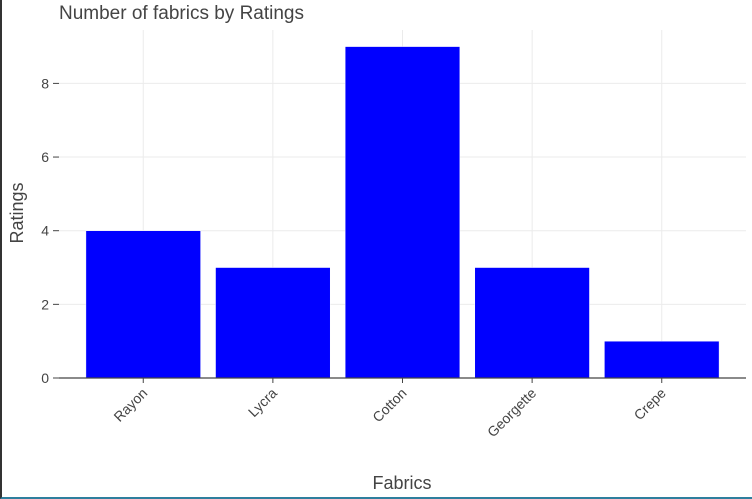 This screenshot has width=752, height=499. Describe the element at coordinates (662, 359) in the screenshot. I see `bar-crepe` at that location.